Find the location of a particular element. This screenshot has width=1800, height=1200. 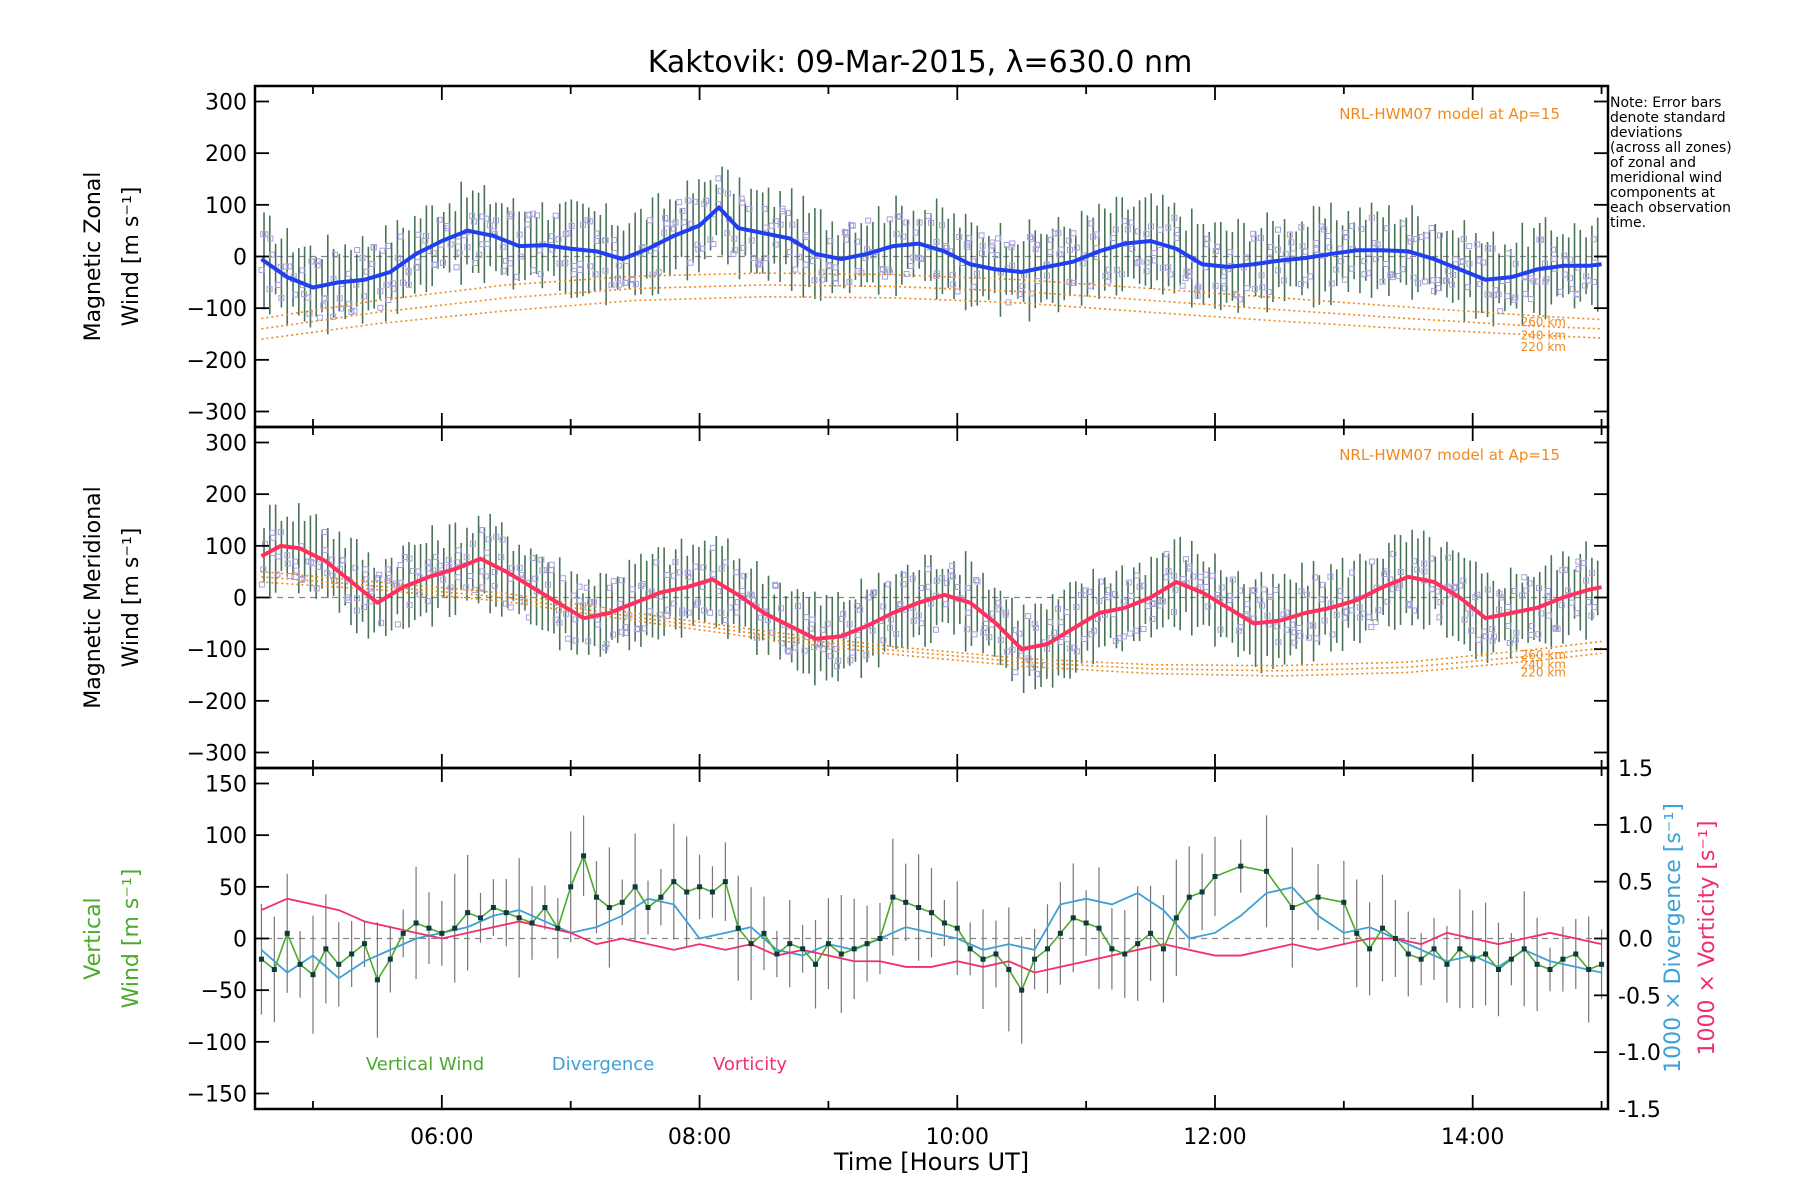

legend-divergence: Divergence is located at coordinates (603, 1064).